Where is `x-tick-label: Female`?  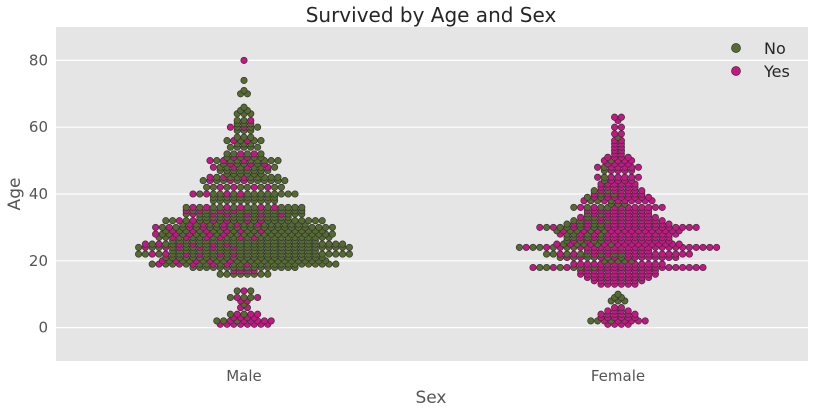
x-tick-label: Female is located at coordinates (618, 376).